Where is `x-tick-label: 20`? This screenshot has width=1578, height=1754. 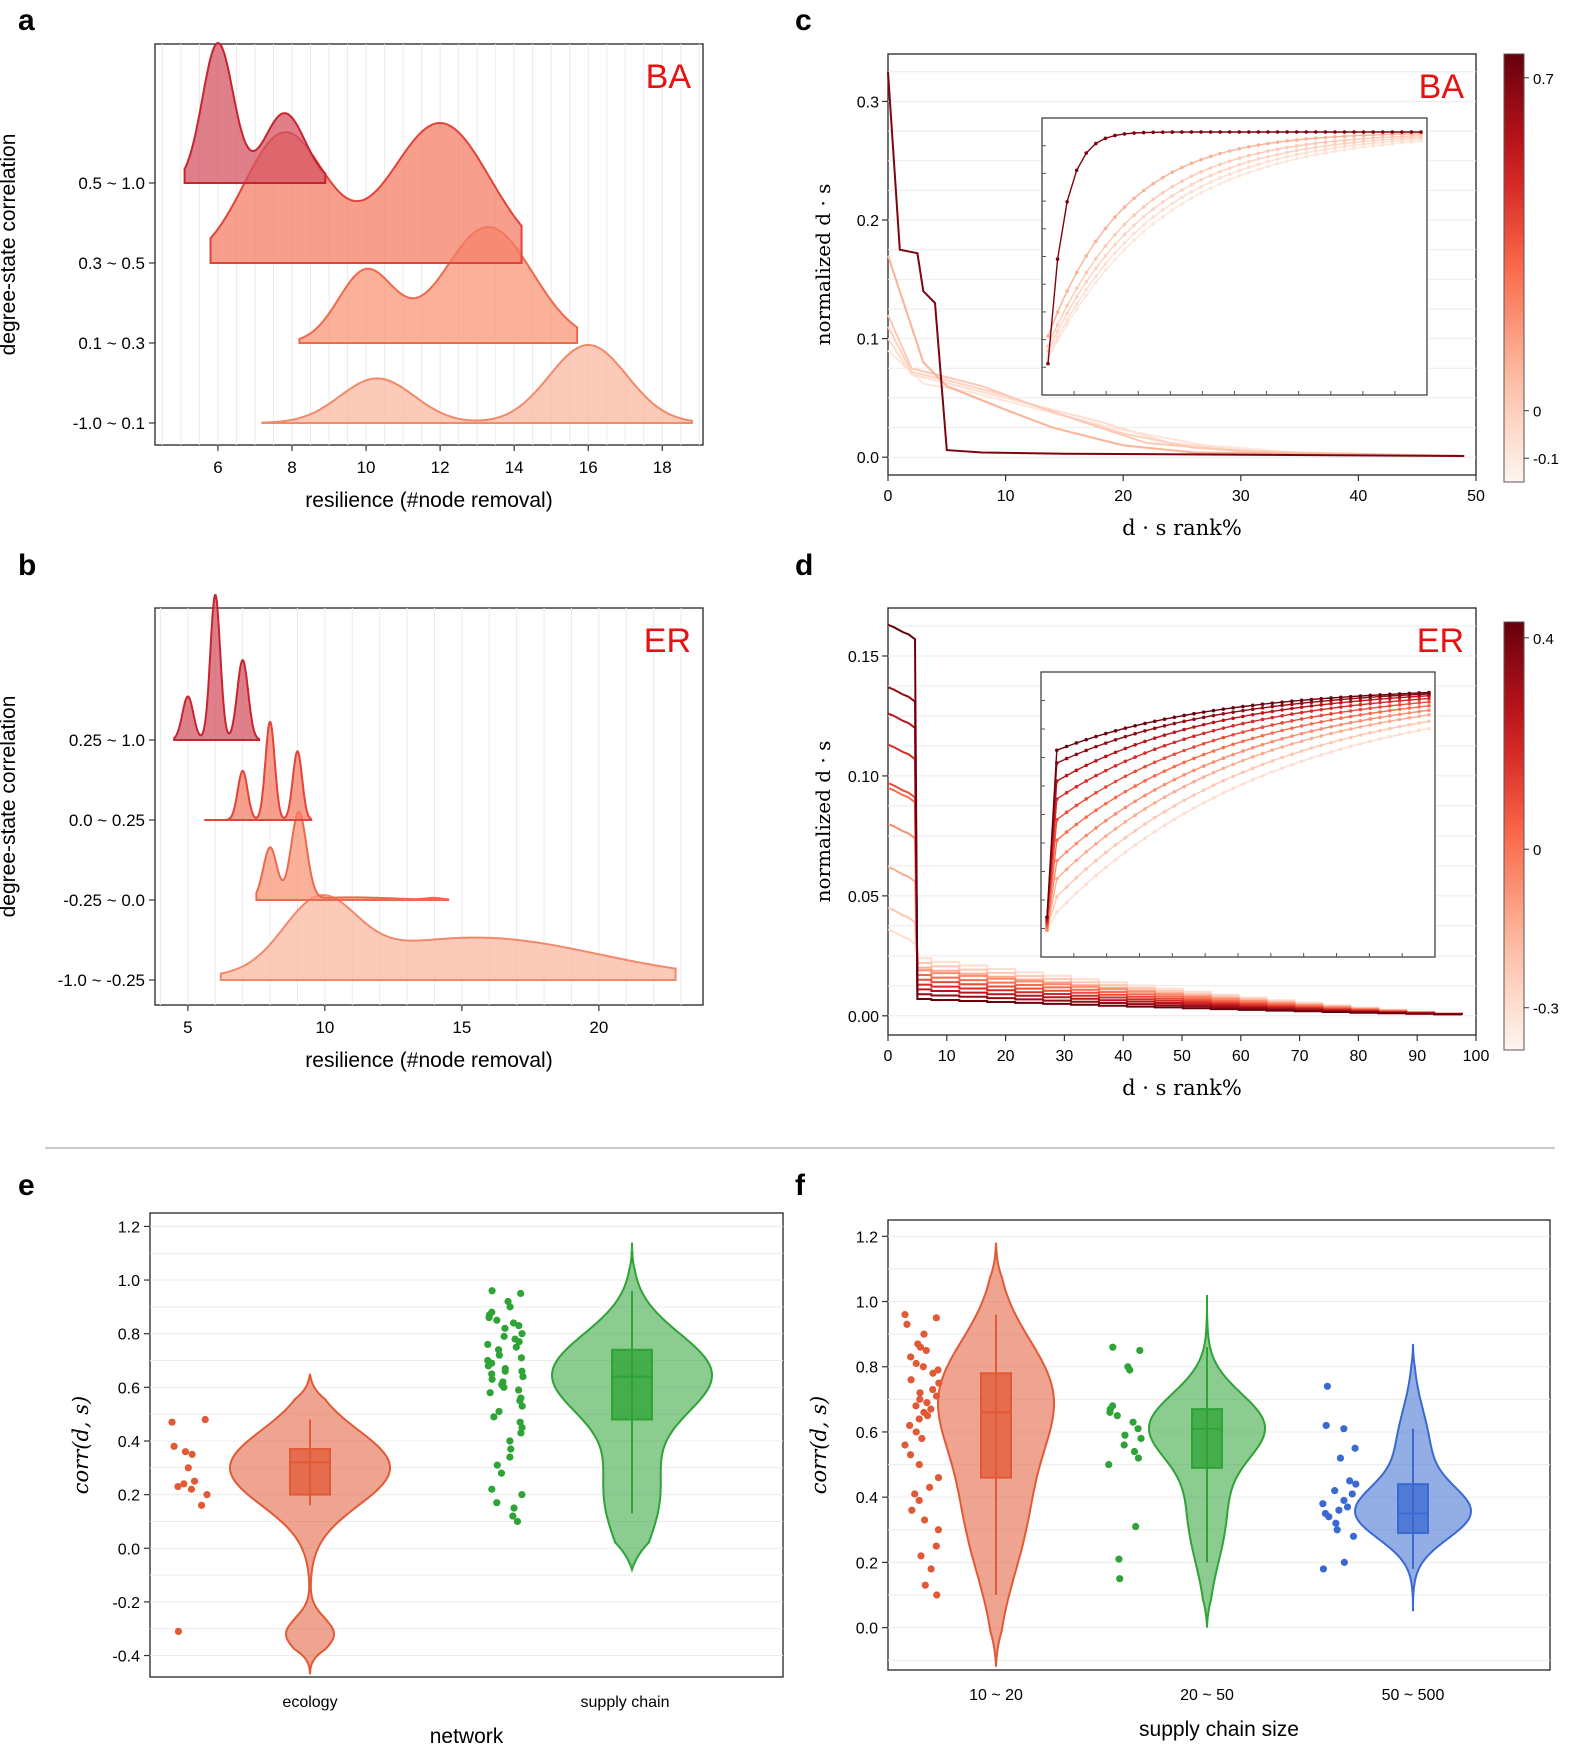 x-tick-label: 20 is located at coordinates (1006, 1056).